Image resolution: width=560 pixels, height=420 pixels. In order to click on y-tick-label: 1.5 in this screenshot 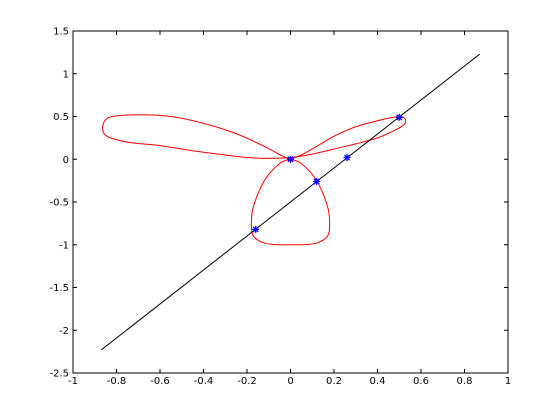, I will do `click(61, 32)`.